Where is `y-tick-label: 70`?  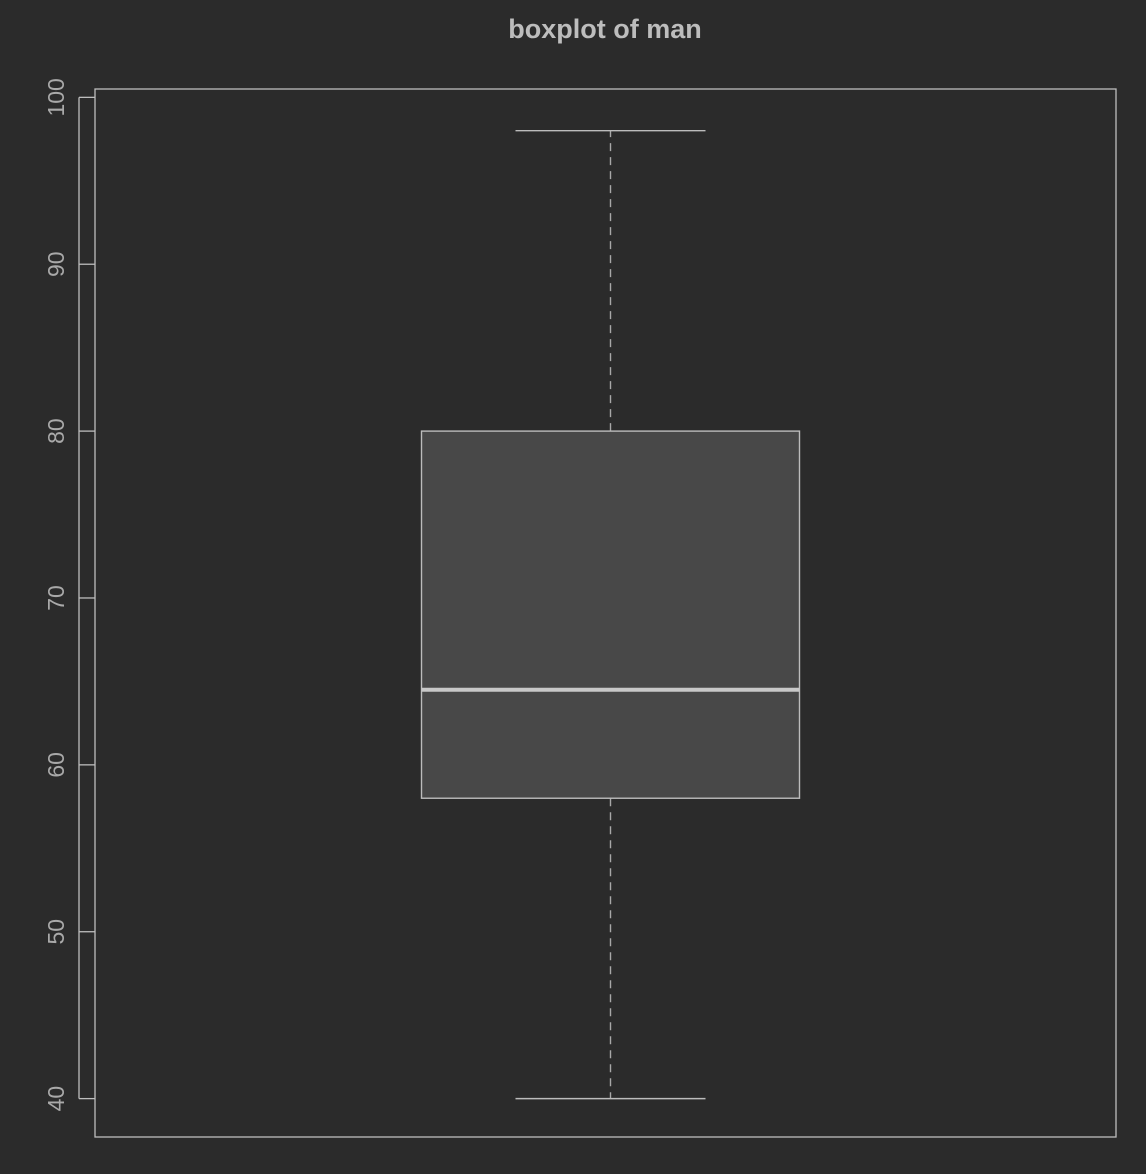 y-tick-label: 70 is located at coordinates (56, 598).